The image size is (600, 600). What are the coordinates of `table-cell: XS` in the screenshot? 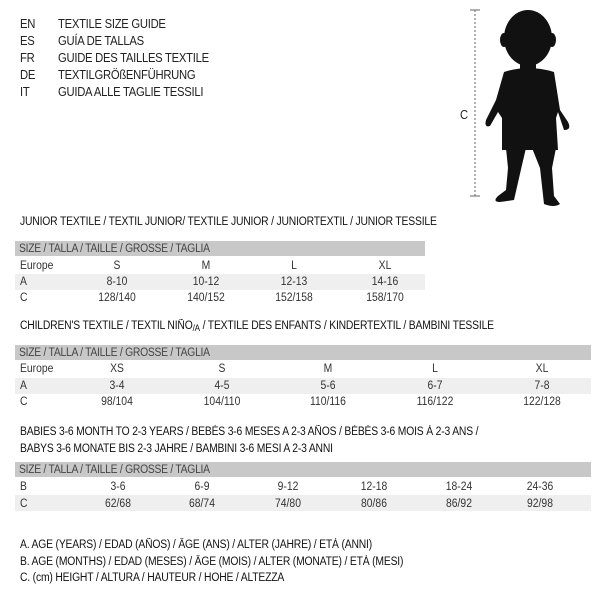 It's located at (117, 369).